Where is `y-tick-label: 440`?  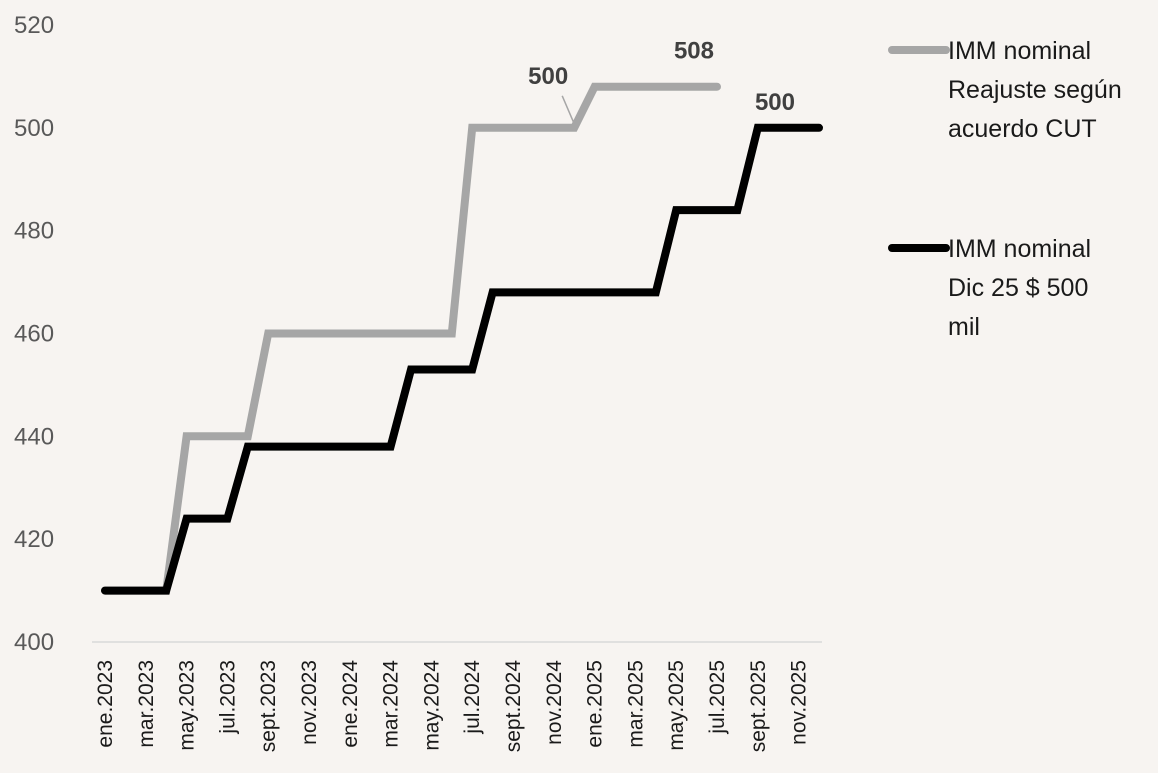
y-tick-label: 440 is located at coordinates (34, 436).